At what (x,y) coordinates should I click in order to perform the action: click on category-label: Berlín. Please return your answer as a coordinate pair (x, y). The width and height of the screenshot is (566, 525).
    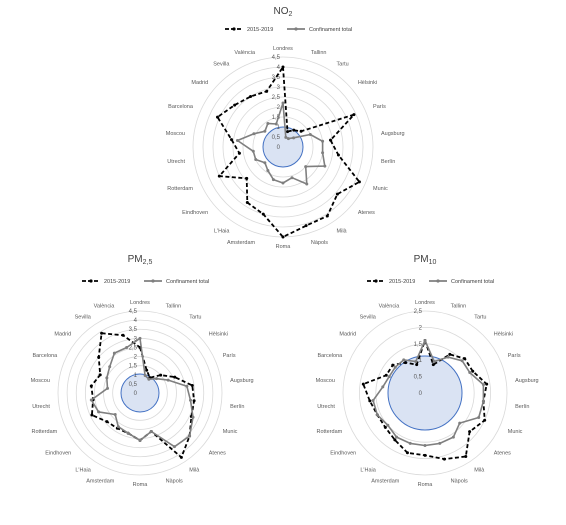
    Looking at the image, I should click on (237, 407).